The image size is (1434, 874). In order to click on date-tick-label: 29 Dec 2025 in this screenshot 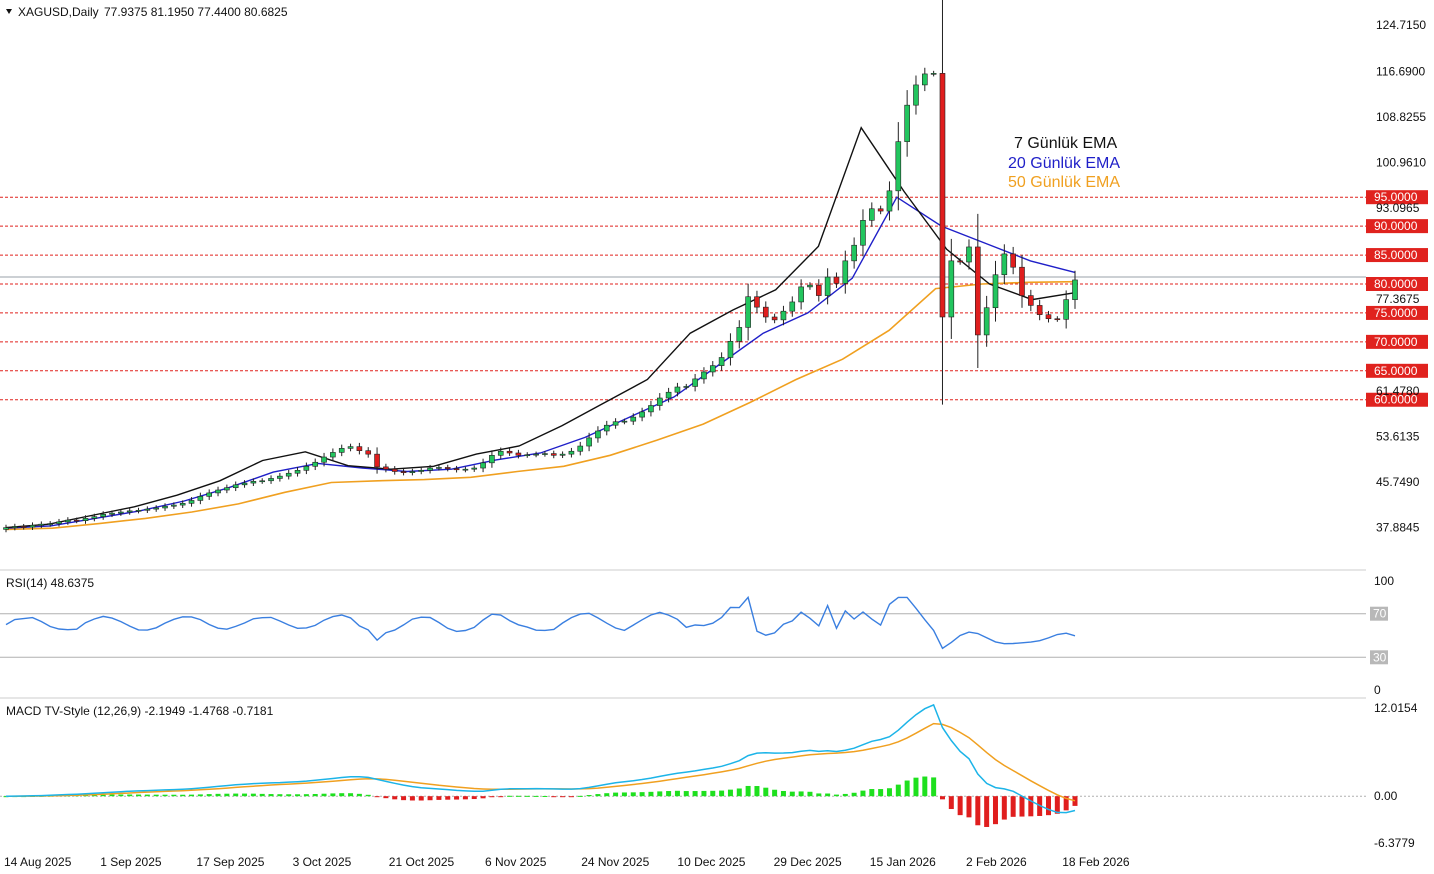, I will do `click(808, 862)`.